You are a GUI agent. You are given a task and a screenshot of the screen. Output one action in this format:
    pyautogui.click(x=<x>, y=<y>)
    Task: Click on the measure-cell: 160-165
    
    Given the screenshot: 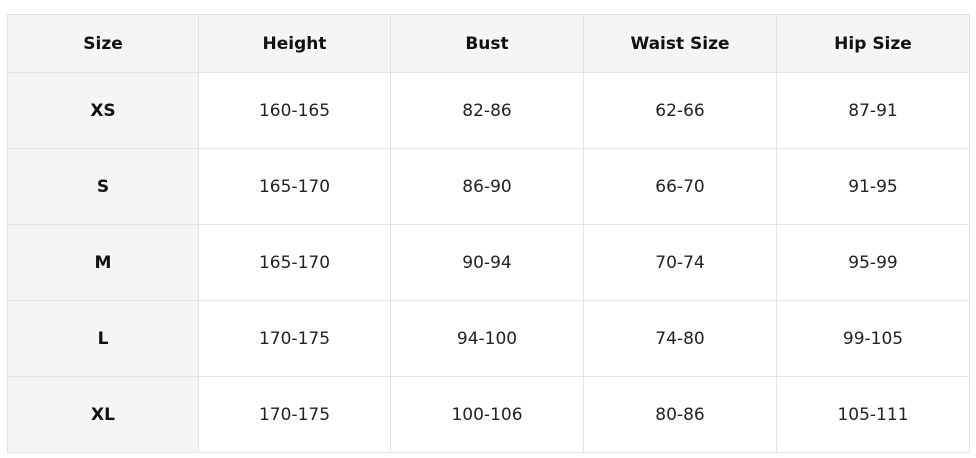 What is the action you would take?
    pyautogui.click(x=294, y=110)
    